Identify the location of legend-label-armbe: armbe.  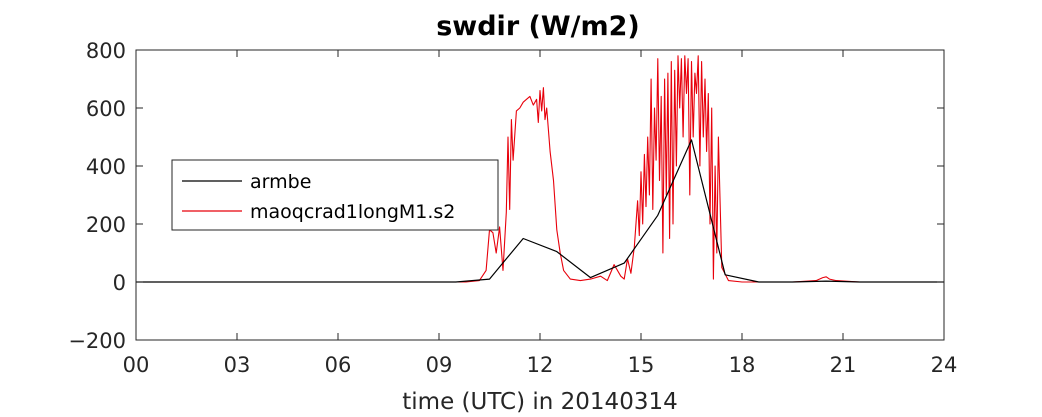
(280, 182).